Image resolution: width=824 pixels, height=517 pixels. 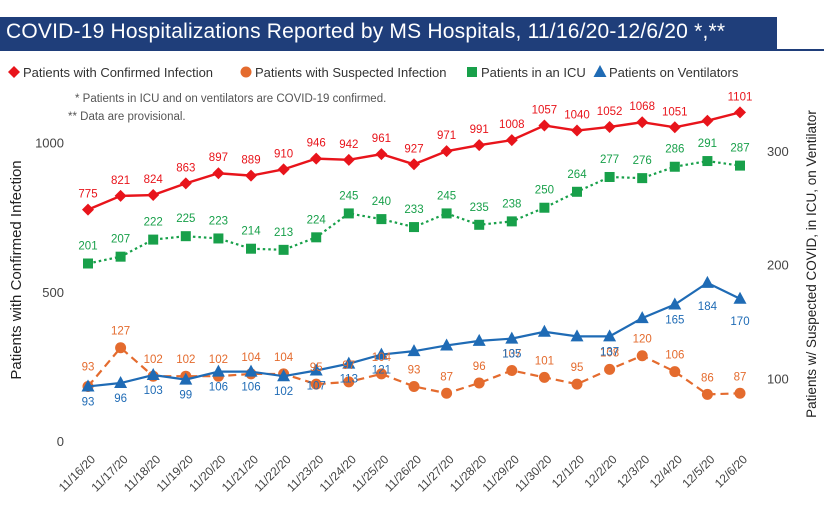 I want to click on y-right-tick-label: 100, so click(x=778, y=378).